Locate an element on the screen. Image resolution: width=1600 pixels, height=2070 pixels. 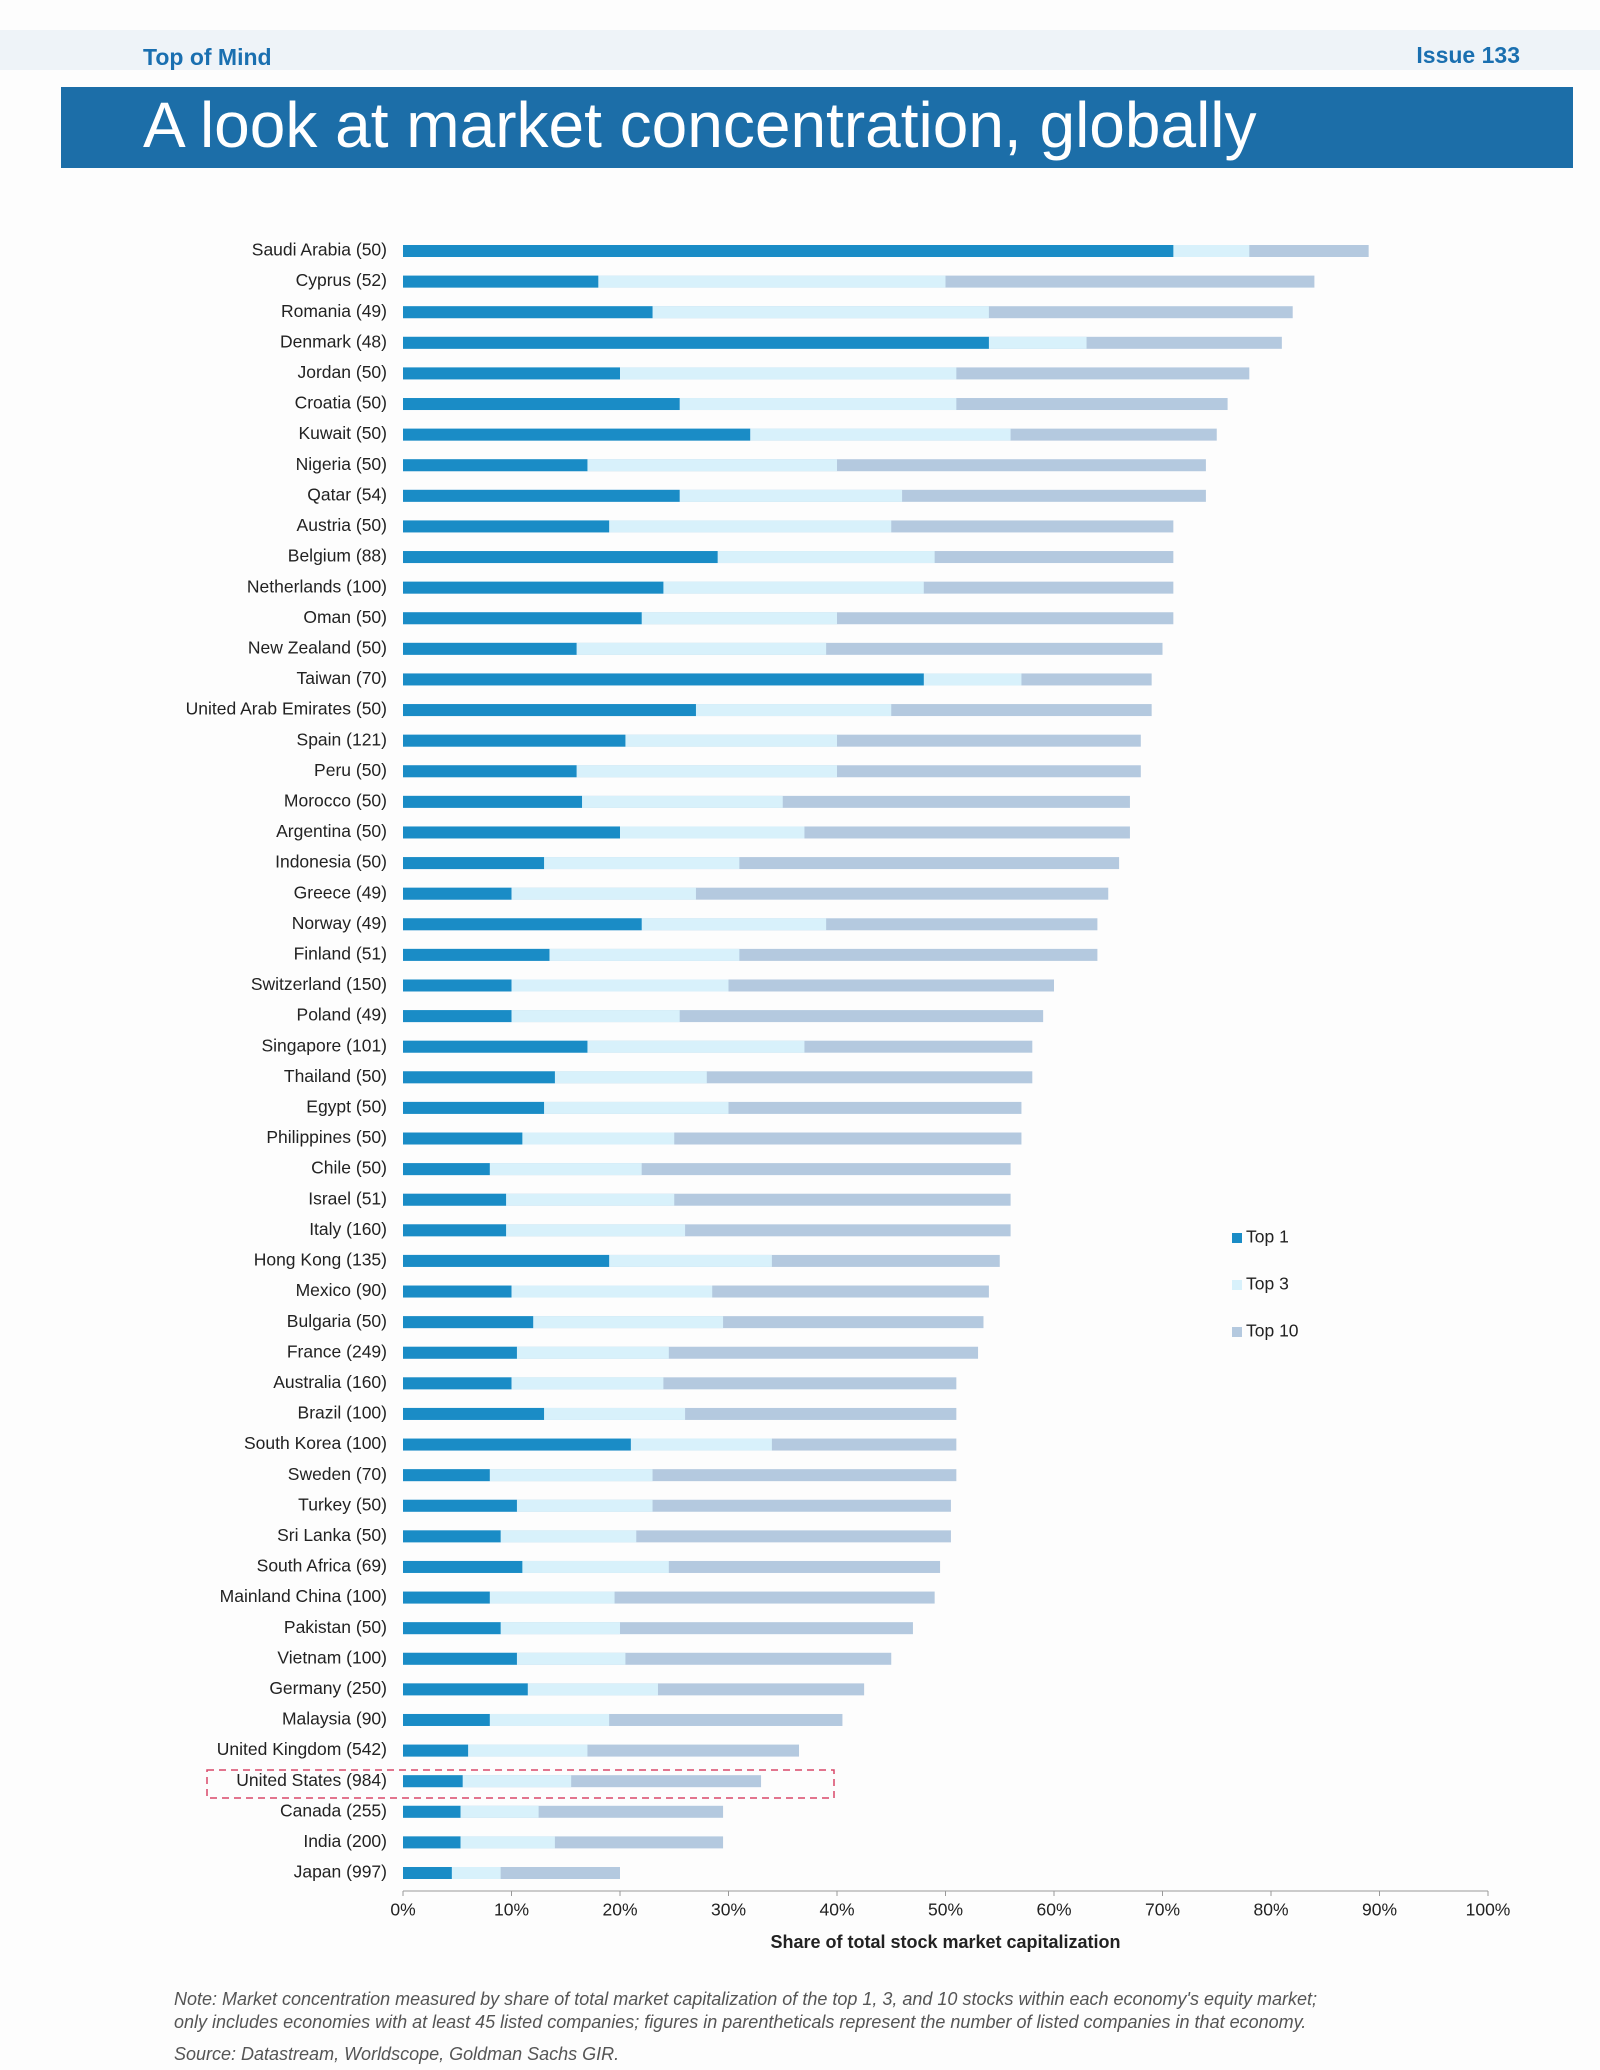
category-label: Hong Kong (135) is located at coordinates (320, 1260).